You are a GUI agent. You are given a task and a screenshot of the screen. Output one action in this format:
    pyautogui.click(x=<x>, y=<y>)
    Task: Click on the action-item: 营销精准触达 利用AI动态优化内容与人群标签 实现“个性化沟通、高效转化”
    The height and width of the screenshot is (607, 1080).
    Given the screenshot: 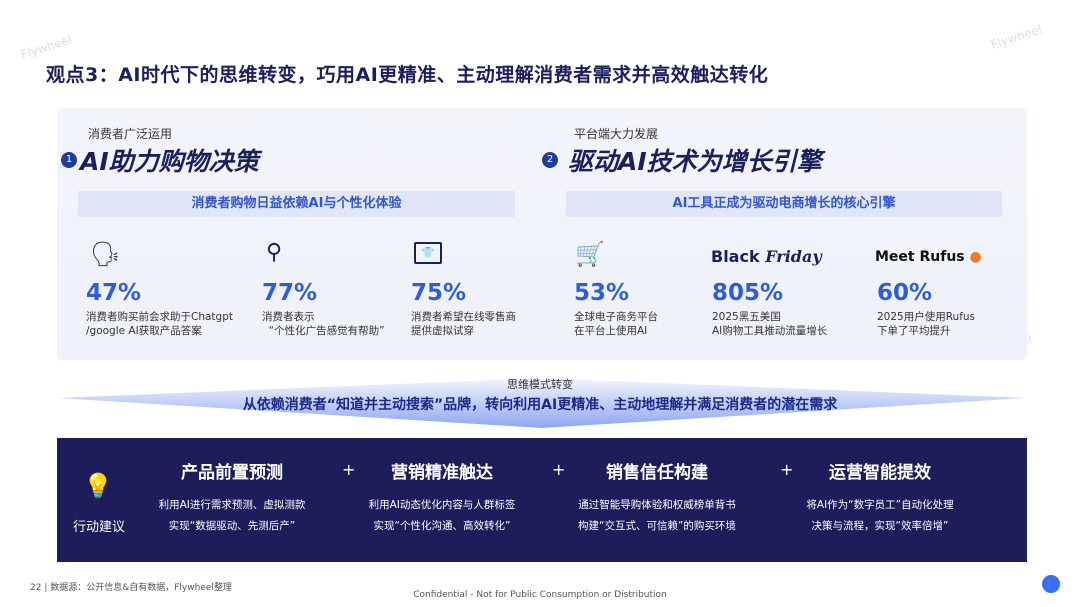 What is the action you would take?
    pyautogui.click(x=442, y=497)
    